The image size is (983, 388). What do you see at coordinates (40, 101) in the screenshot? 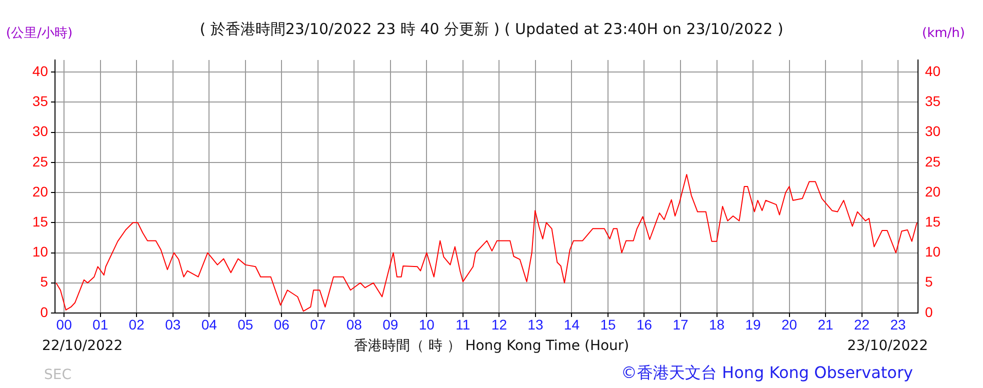
I see `y-tick-label: 35` at bounding box center [40, 101].